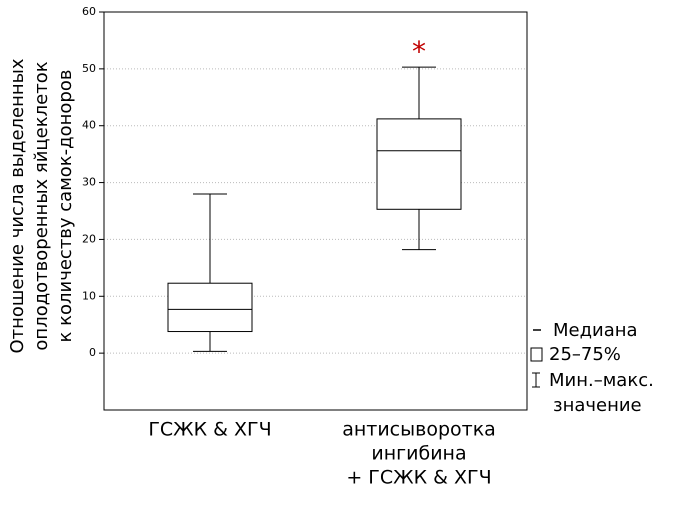  What do you see at coordinates (536, 380) in the screenshot?
I see `legend-whisker-symbol` at bounding box center [536, 380].